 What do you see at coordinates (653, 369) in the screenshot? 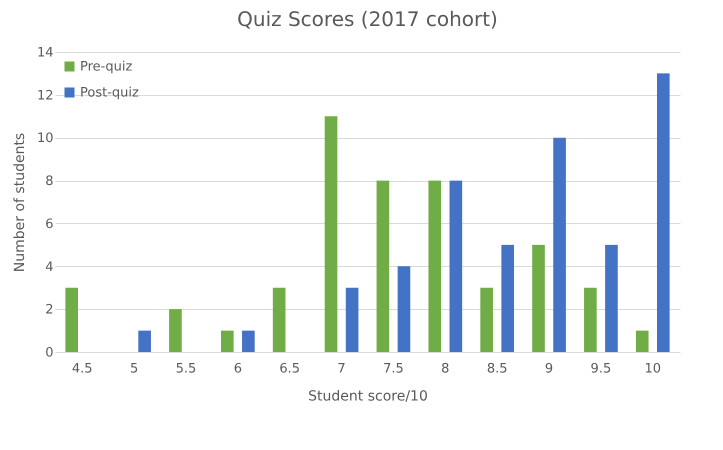
I see `x-tick-label: 10` at bounding box center [653, 369].